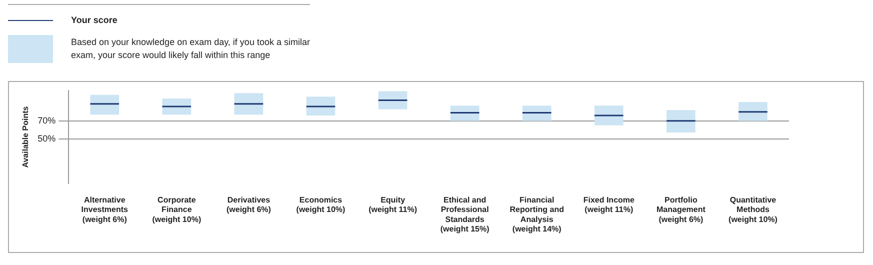 The width and height of the screenshot is (873, 265). I want to click on x-tick-label: Fixed Income (weight 11%), so click(609, 205).